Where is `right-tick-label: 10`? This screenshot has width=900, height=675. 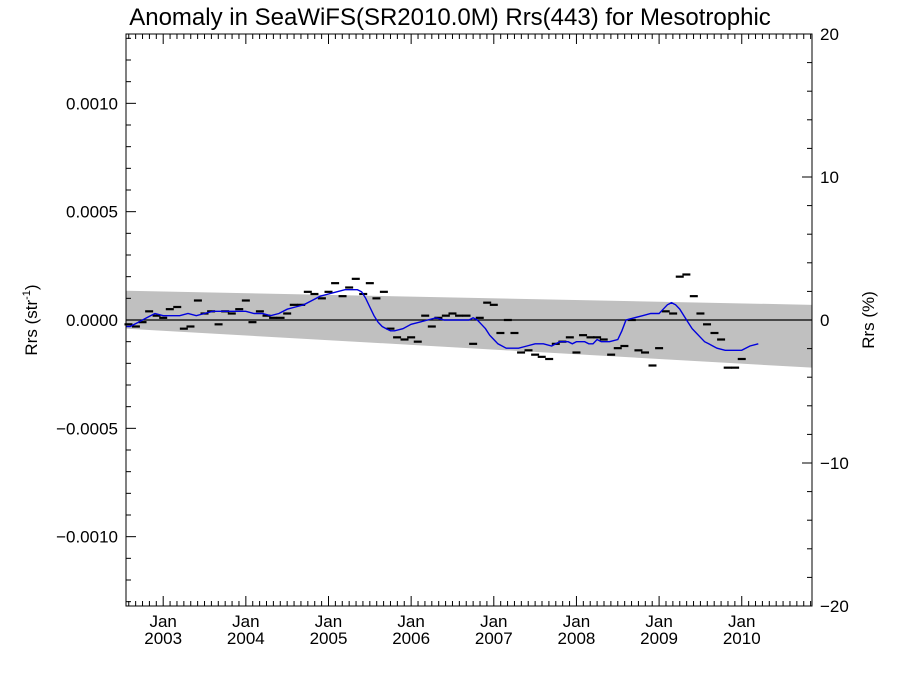
right-tick-label: 10 is located at coordinates (829, 177).